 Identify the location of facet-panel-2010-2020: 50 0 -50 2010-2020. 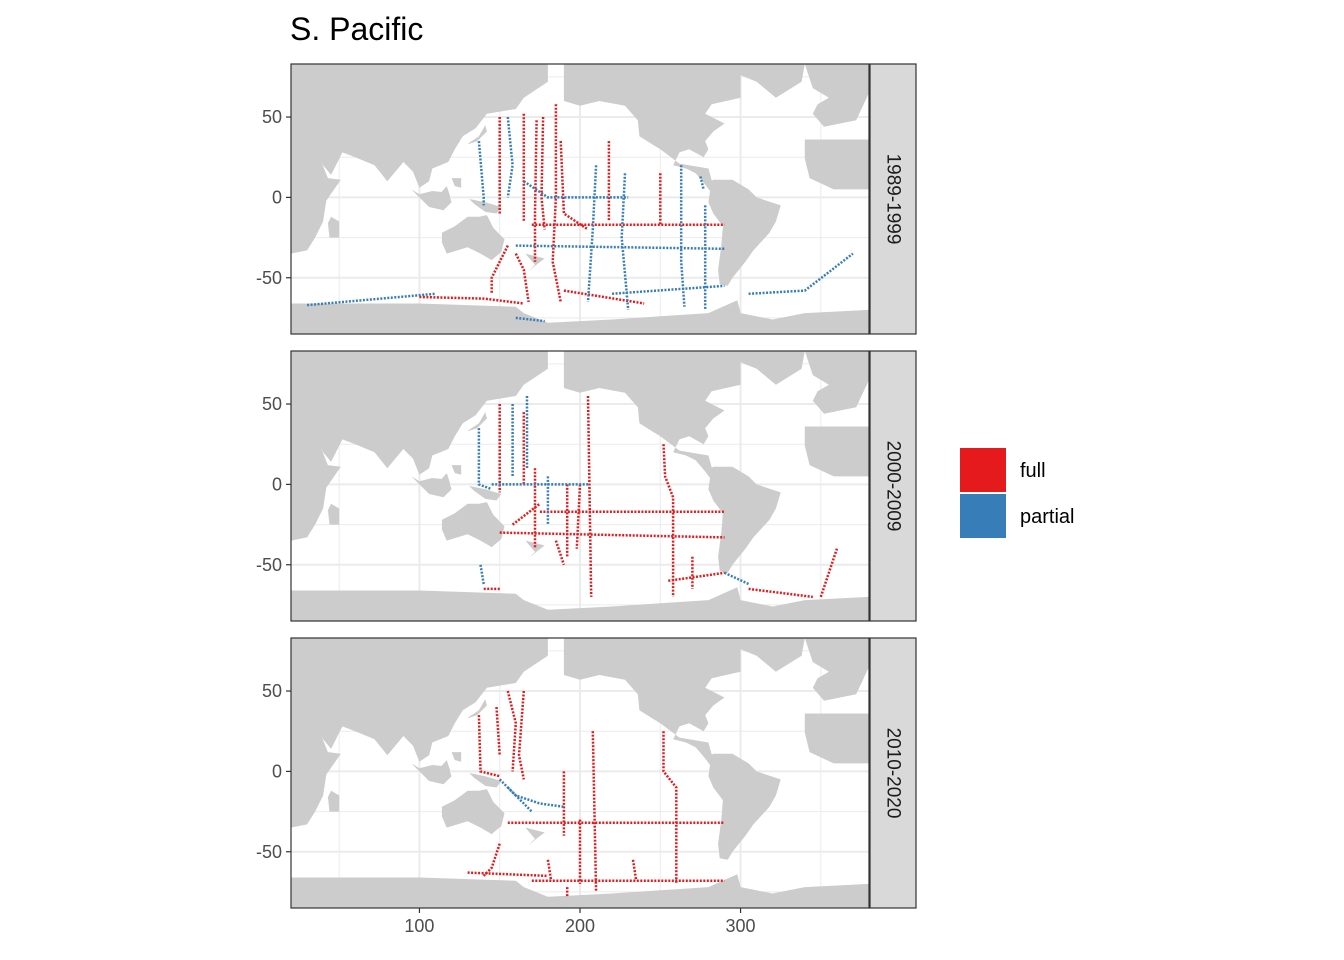
(586, 773).